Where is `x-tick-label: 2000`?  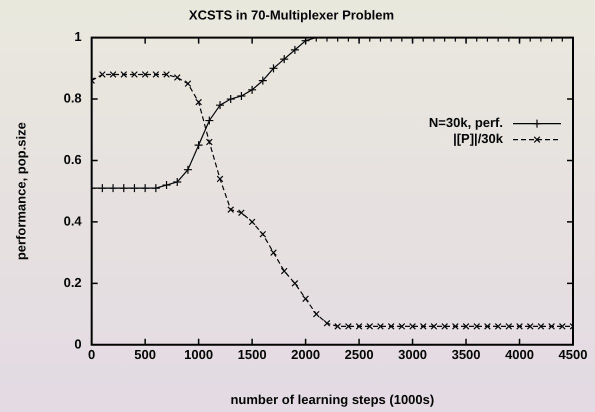
x-tick-label: 2000 is located at coordinates (305, 354).